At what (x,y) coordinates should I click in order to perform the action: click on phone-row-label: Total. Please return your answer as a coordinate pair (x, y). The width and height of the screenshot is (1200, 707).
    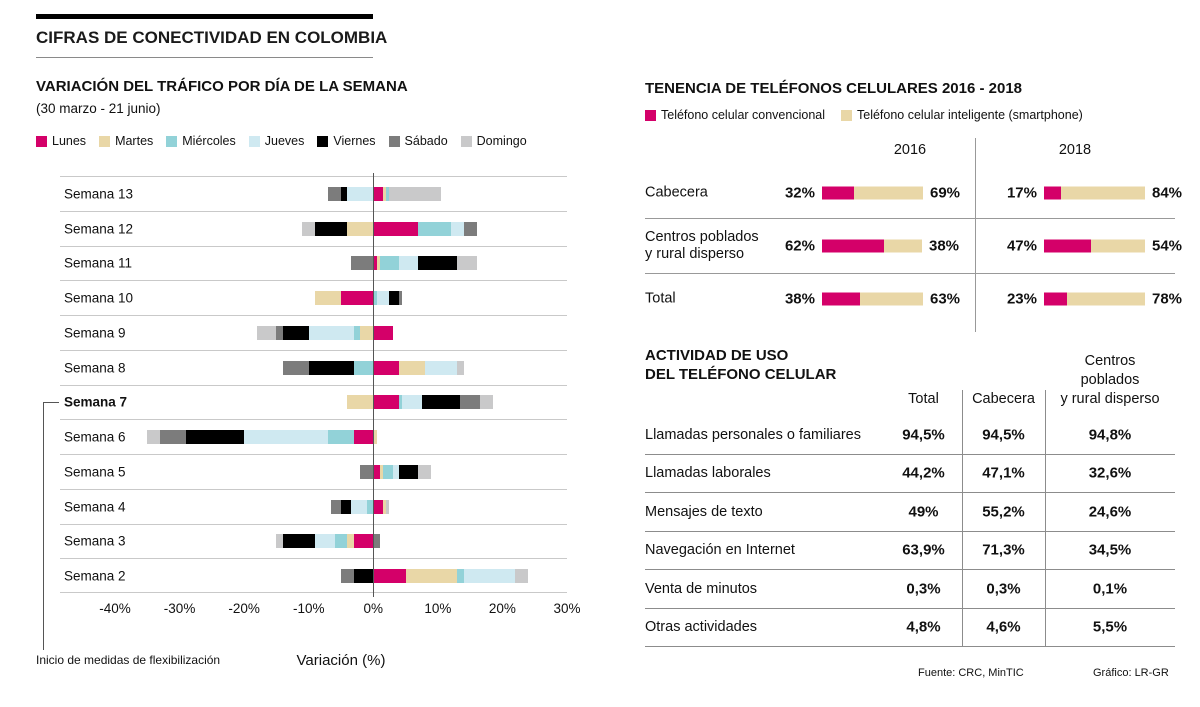
    Looking at the image, I should click on (660, 298).